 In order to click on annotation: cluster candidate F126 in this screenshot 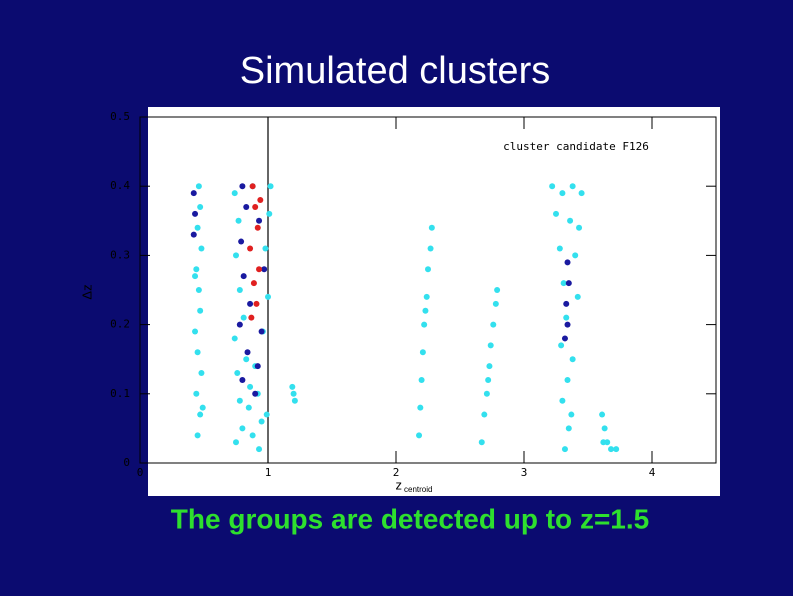, I will do `click(576, 146)`.